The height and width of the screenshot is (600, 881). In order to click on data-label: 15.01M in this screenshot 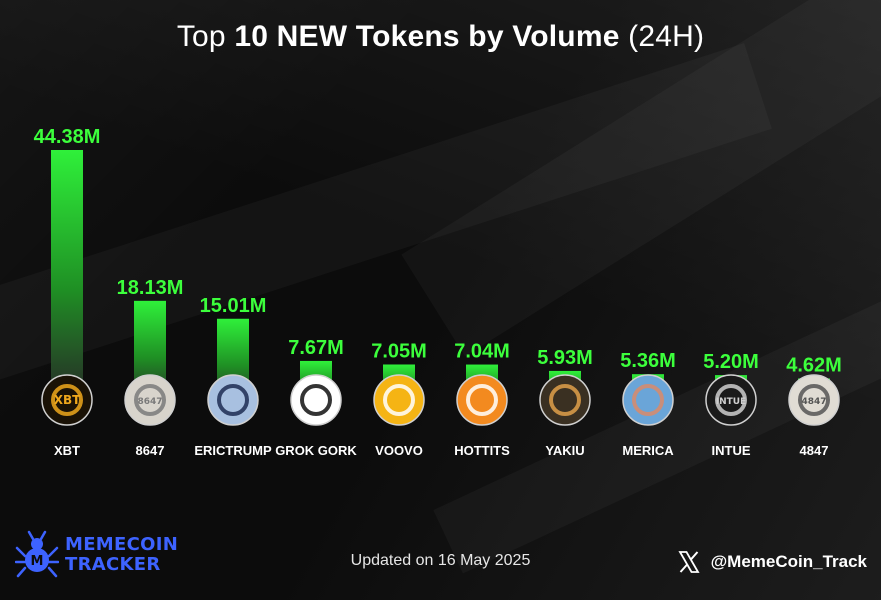, I will do `click(233, 306)`.